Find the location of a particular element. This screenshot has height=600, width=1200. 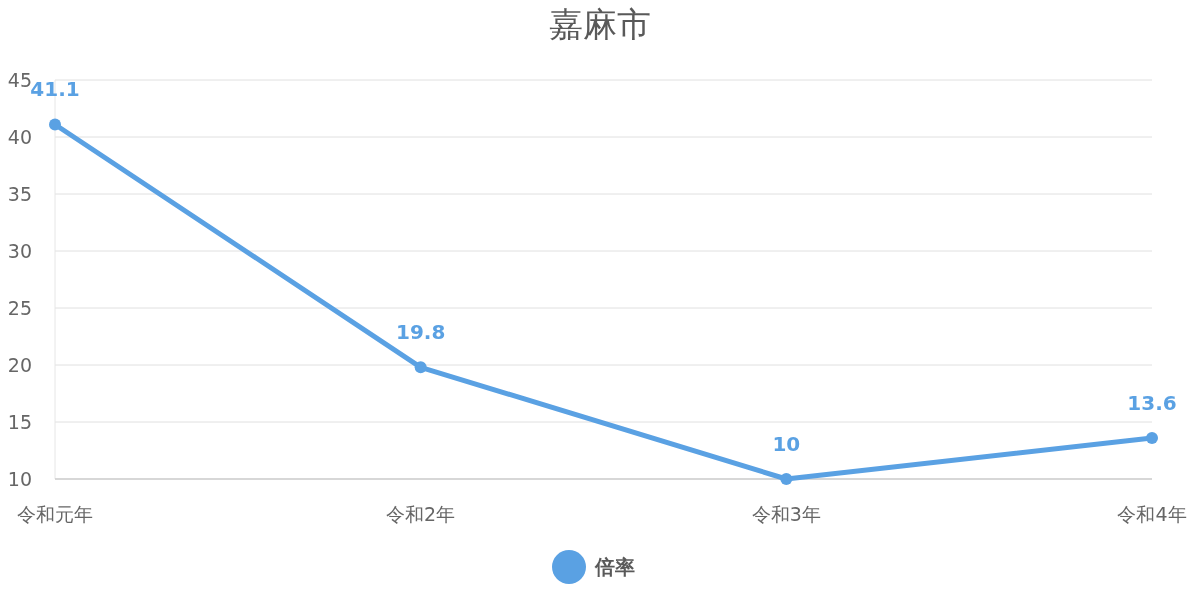

y-tick-label: 20 is located at coordinates (19, 365).